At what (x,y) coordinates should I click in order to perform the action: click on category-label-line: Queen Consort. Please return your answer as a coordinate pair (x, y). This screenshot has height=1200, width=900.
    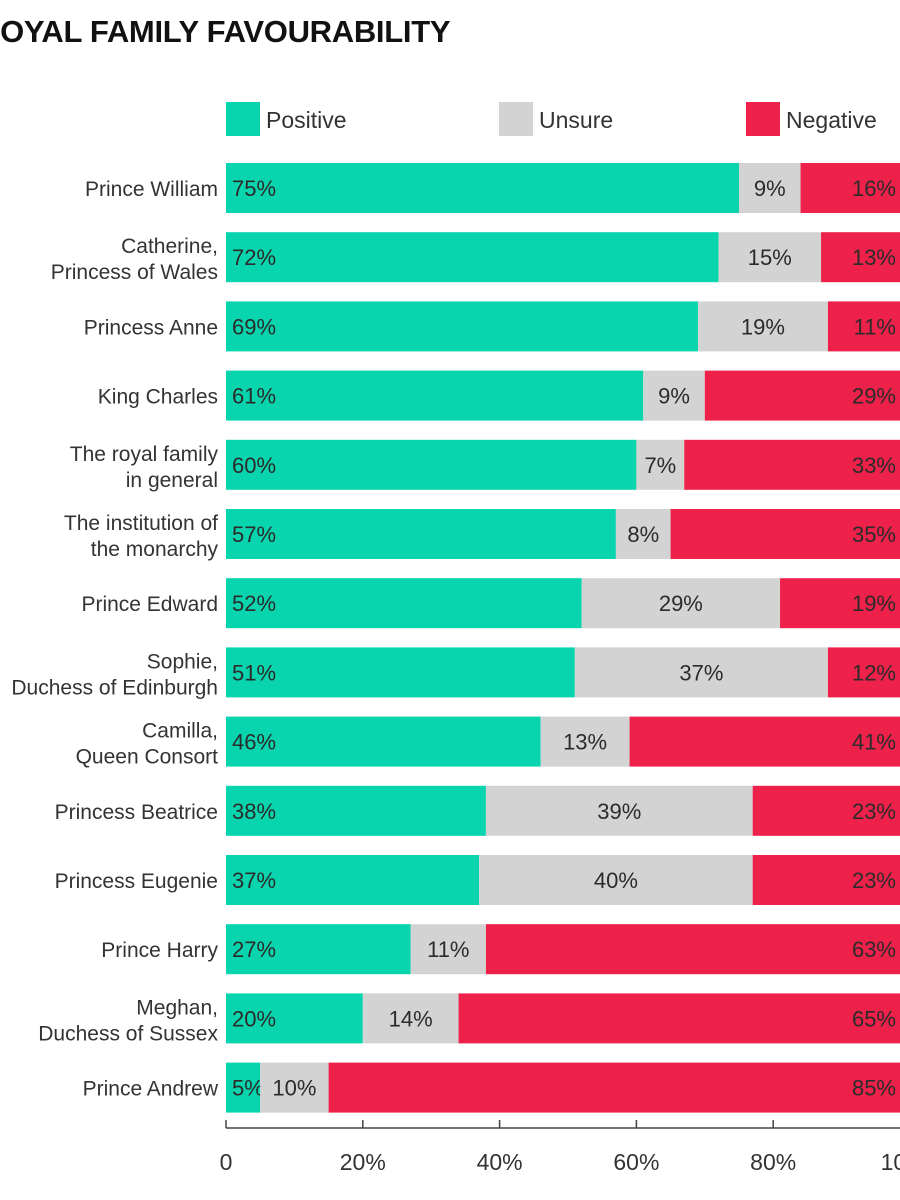
    Looking at the image, I should click on (147, 757).